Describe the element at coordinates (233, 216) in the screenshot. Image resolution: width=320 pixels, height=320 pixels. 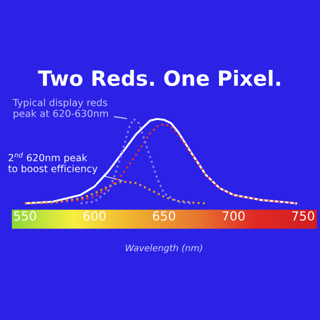
I see `x-tick-label: 700` at that location.